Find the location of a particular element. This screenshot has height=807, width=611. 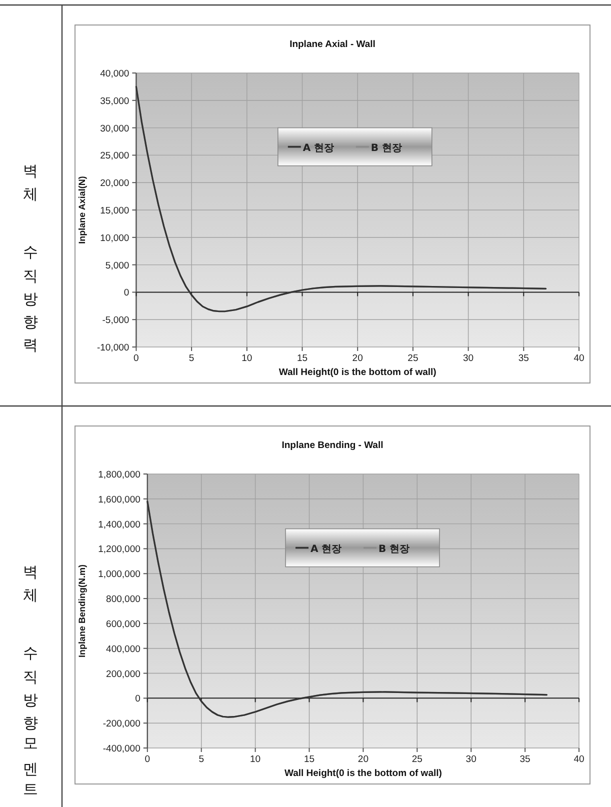

y-axis-title: Inplane Axial(N) is located at coordinates (82, 210).